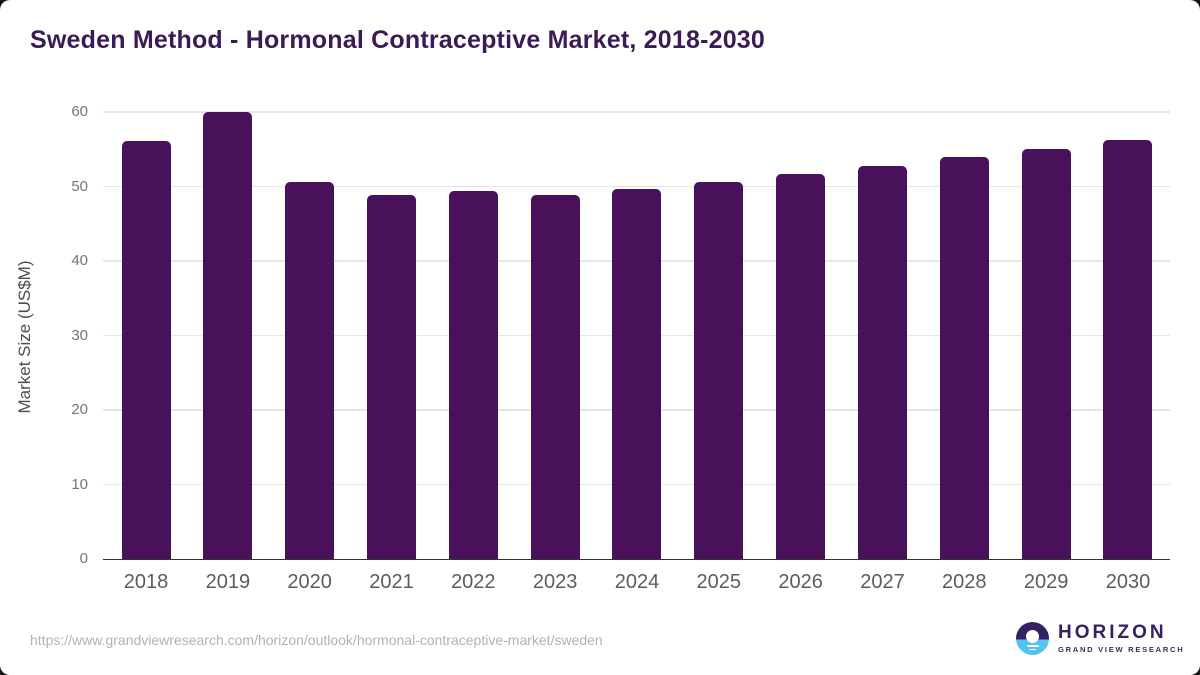 The width and height of the screenshot is (1200, 675). I want to click on logo-text: HORIZON GRAND VIEW RESEARCH, so click(1121, 638).